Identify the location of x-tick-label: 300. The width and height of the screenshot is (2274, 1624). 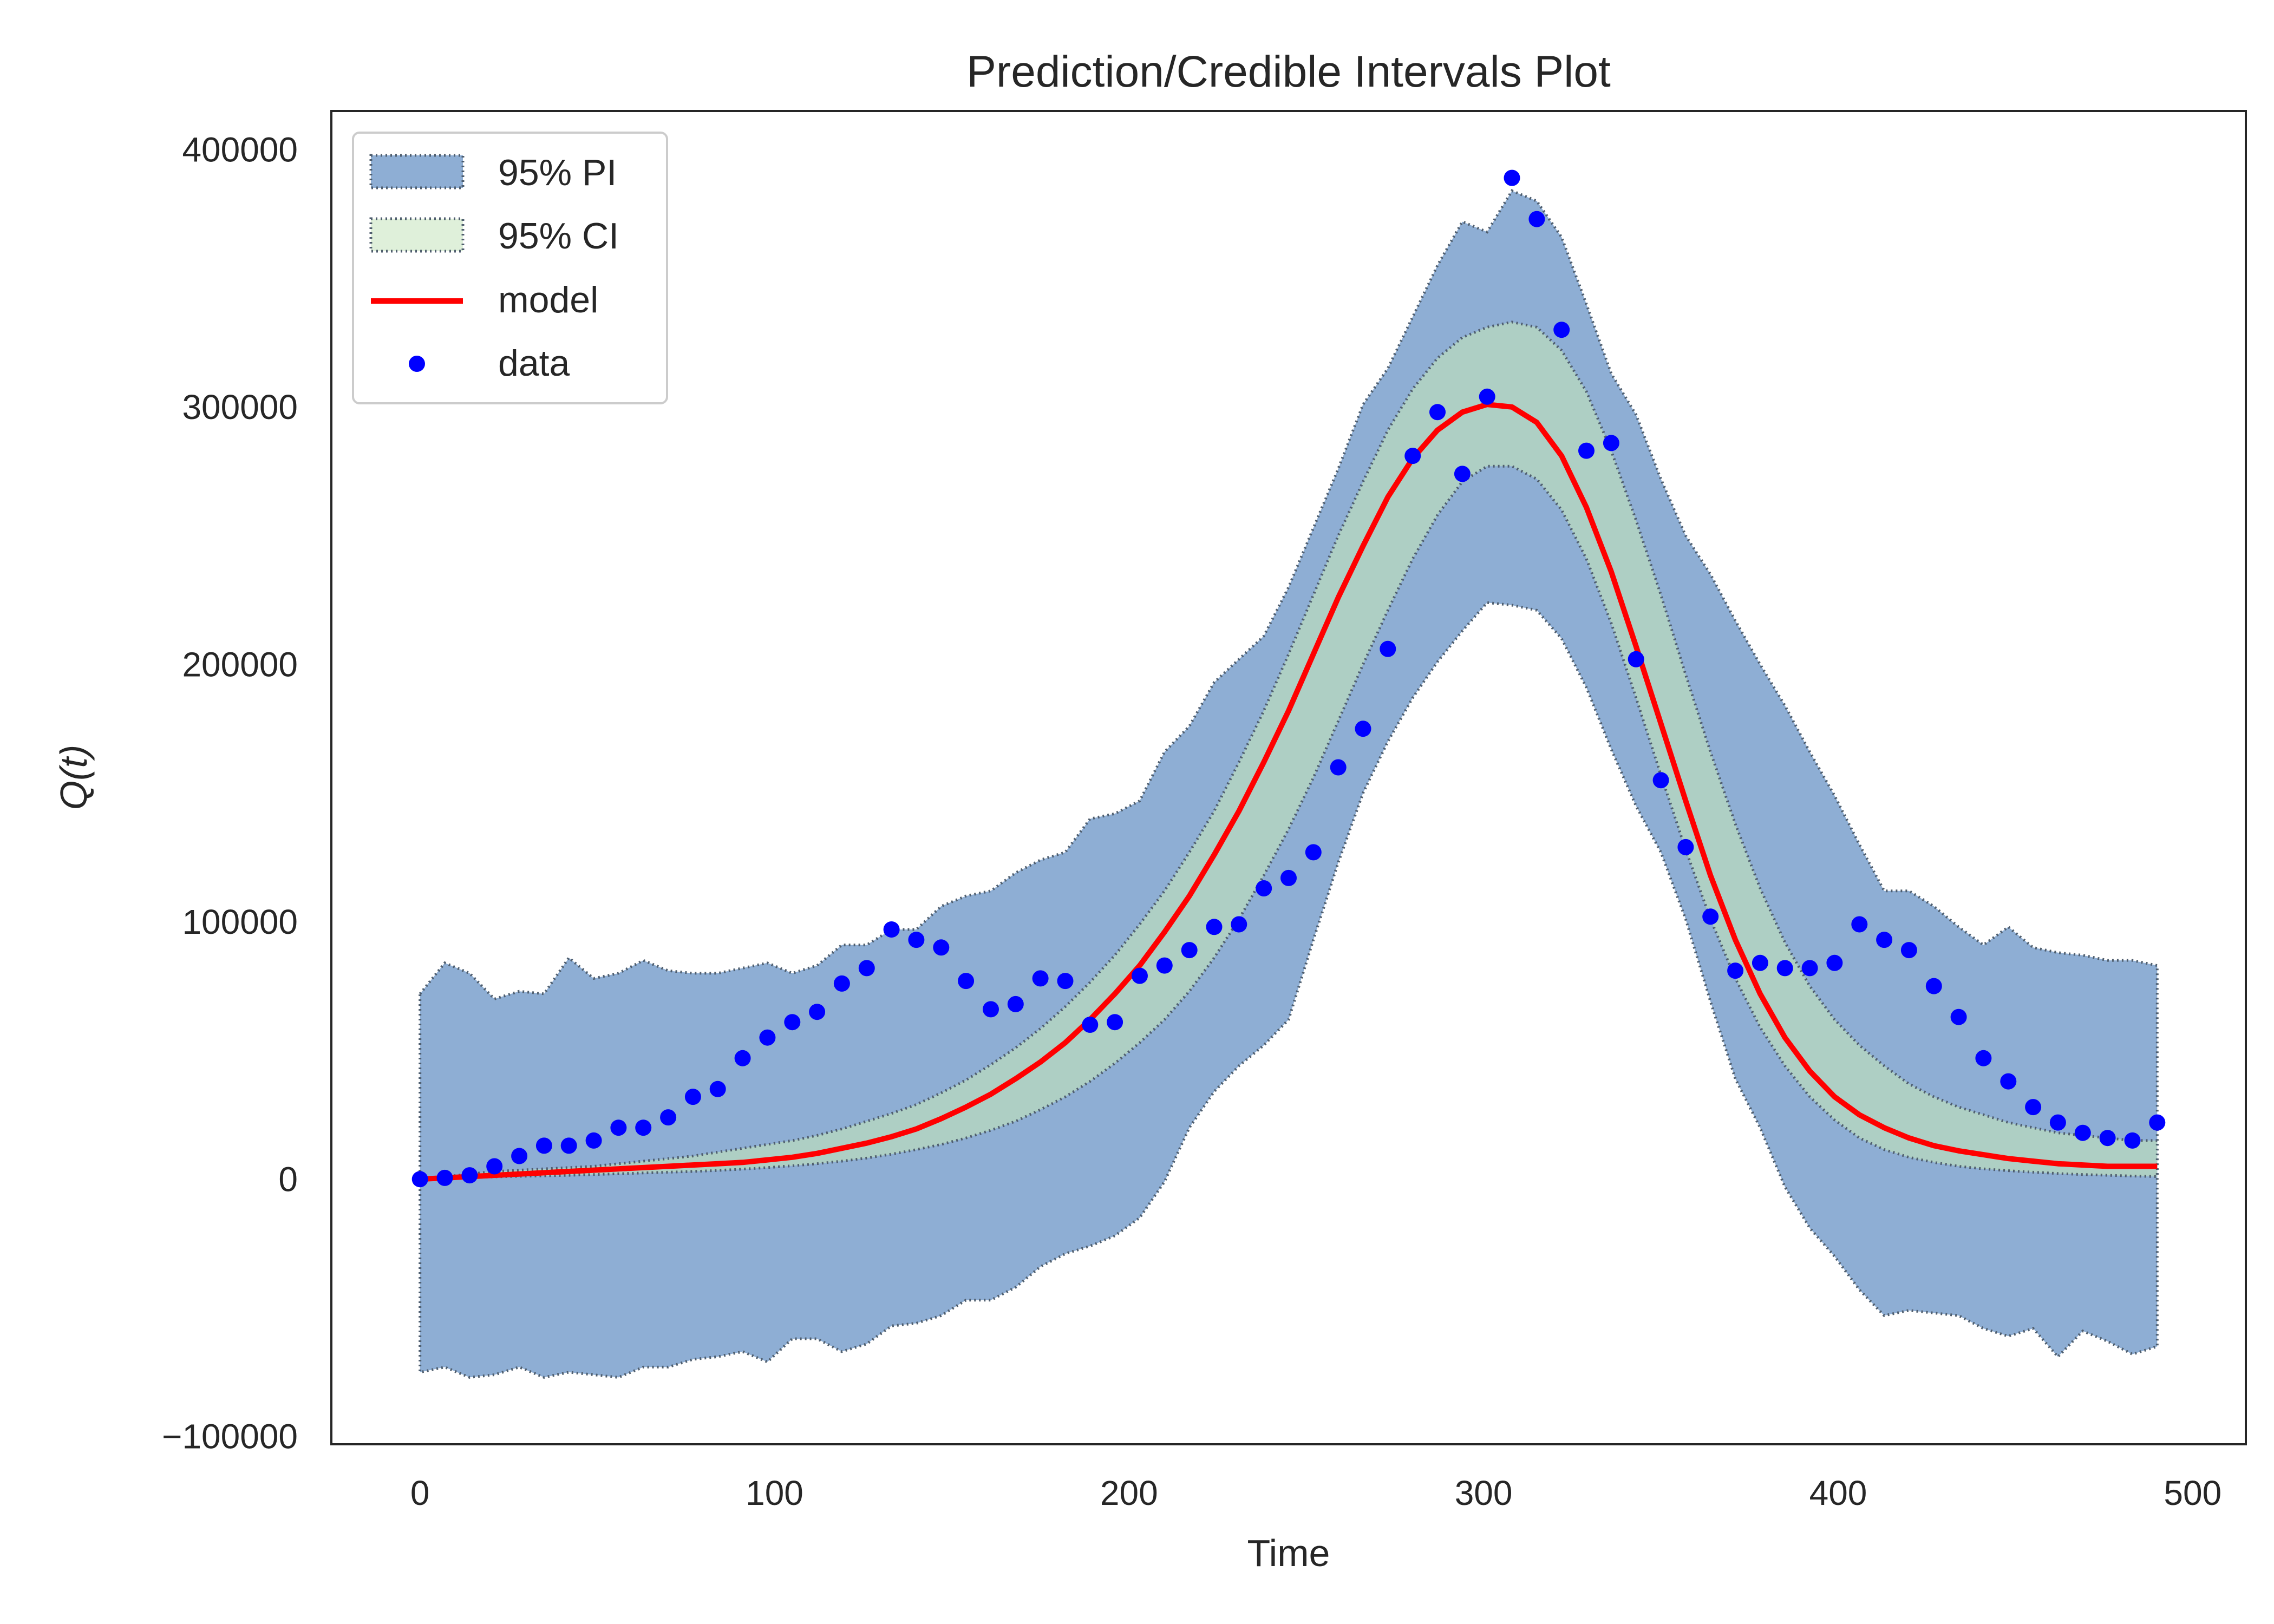
(1484, 1493).